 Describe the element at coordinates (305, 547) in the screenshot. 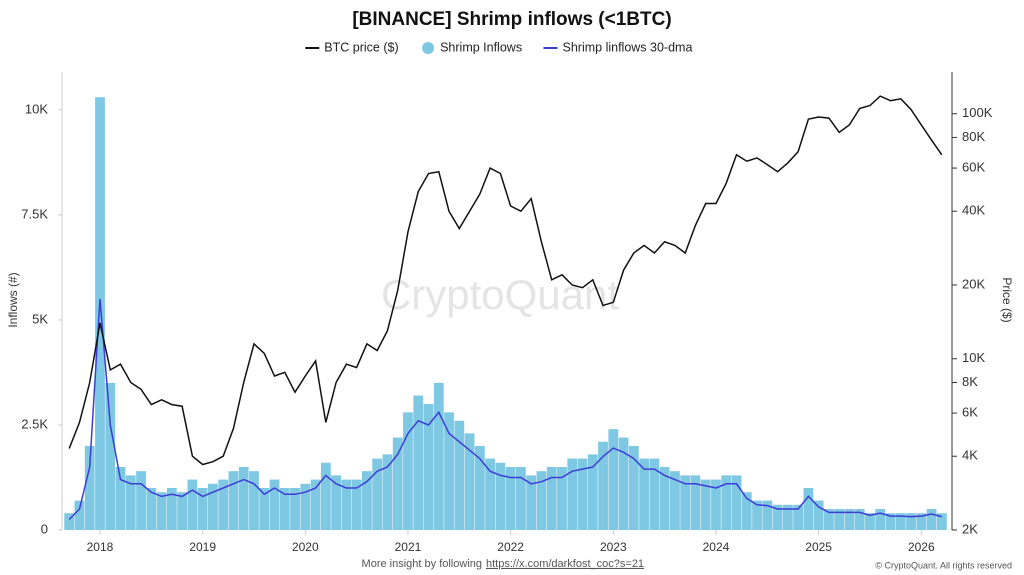

I see `x-tick-label: 2020` at that location.